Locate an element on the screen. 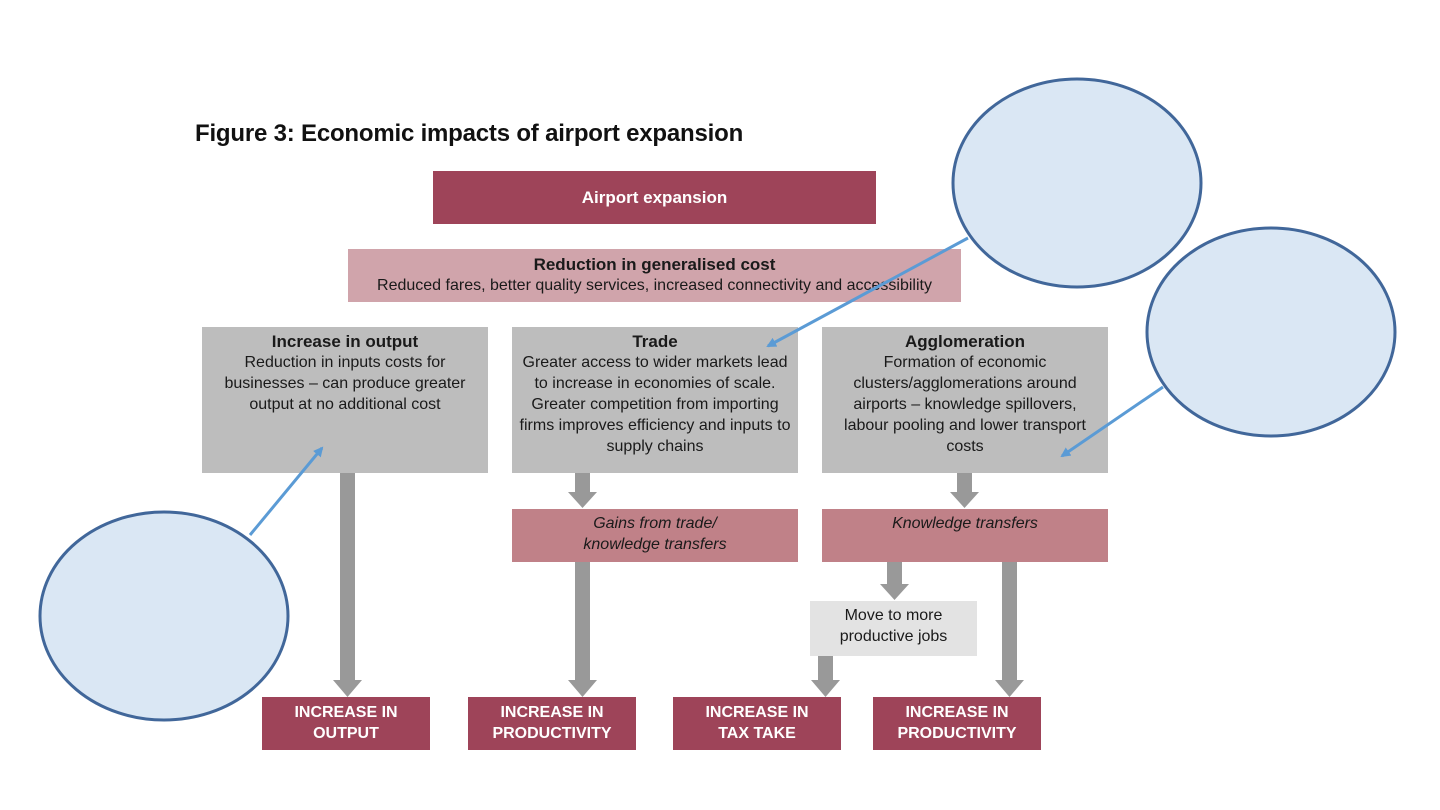 This screenshot has width=1440, height=810. increase-in-output-title: Increase in output is located at coordinates (345, 341).